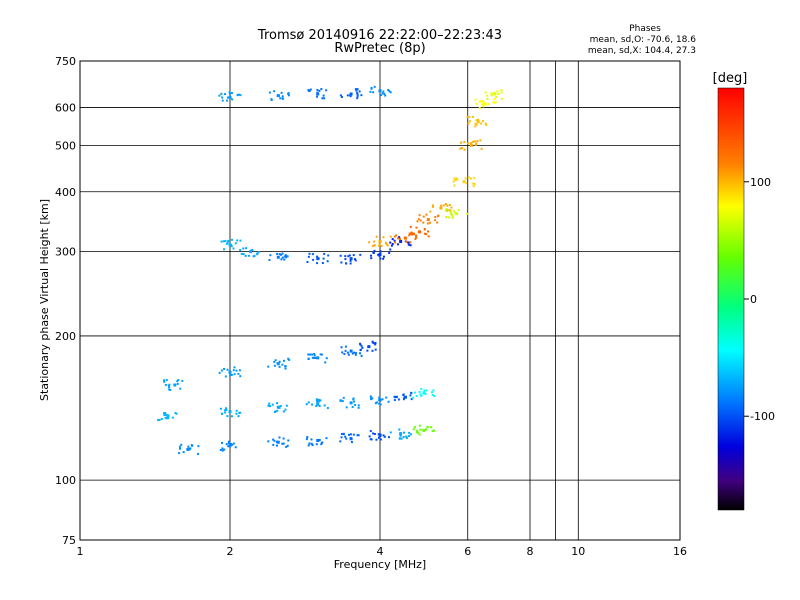 This screenshot has width=800, height=600. What do you see at coordinates (730, 78) in the screenshot?
I see `colorbar-label: [deg]` at bounding box center [730, 78].